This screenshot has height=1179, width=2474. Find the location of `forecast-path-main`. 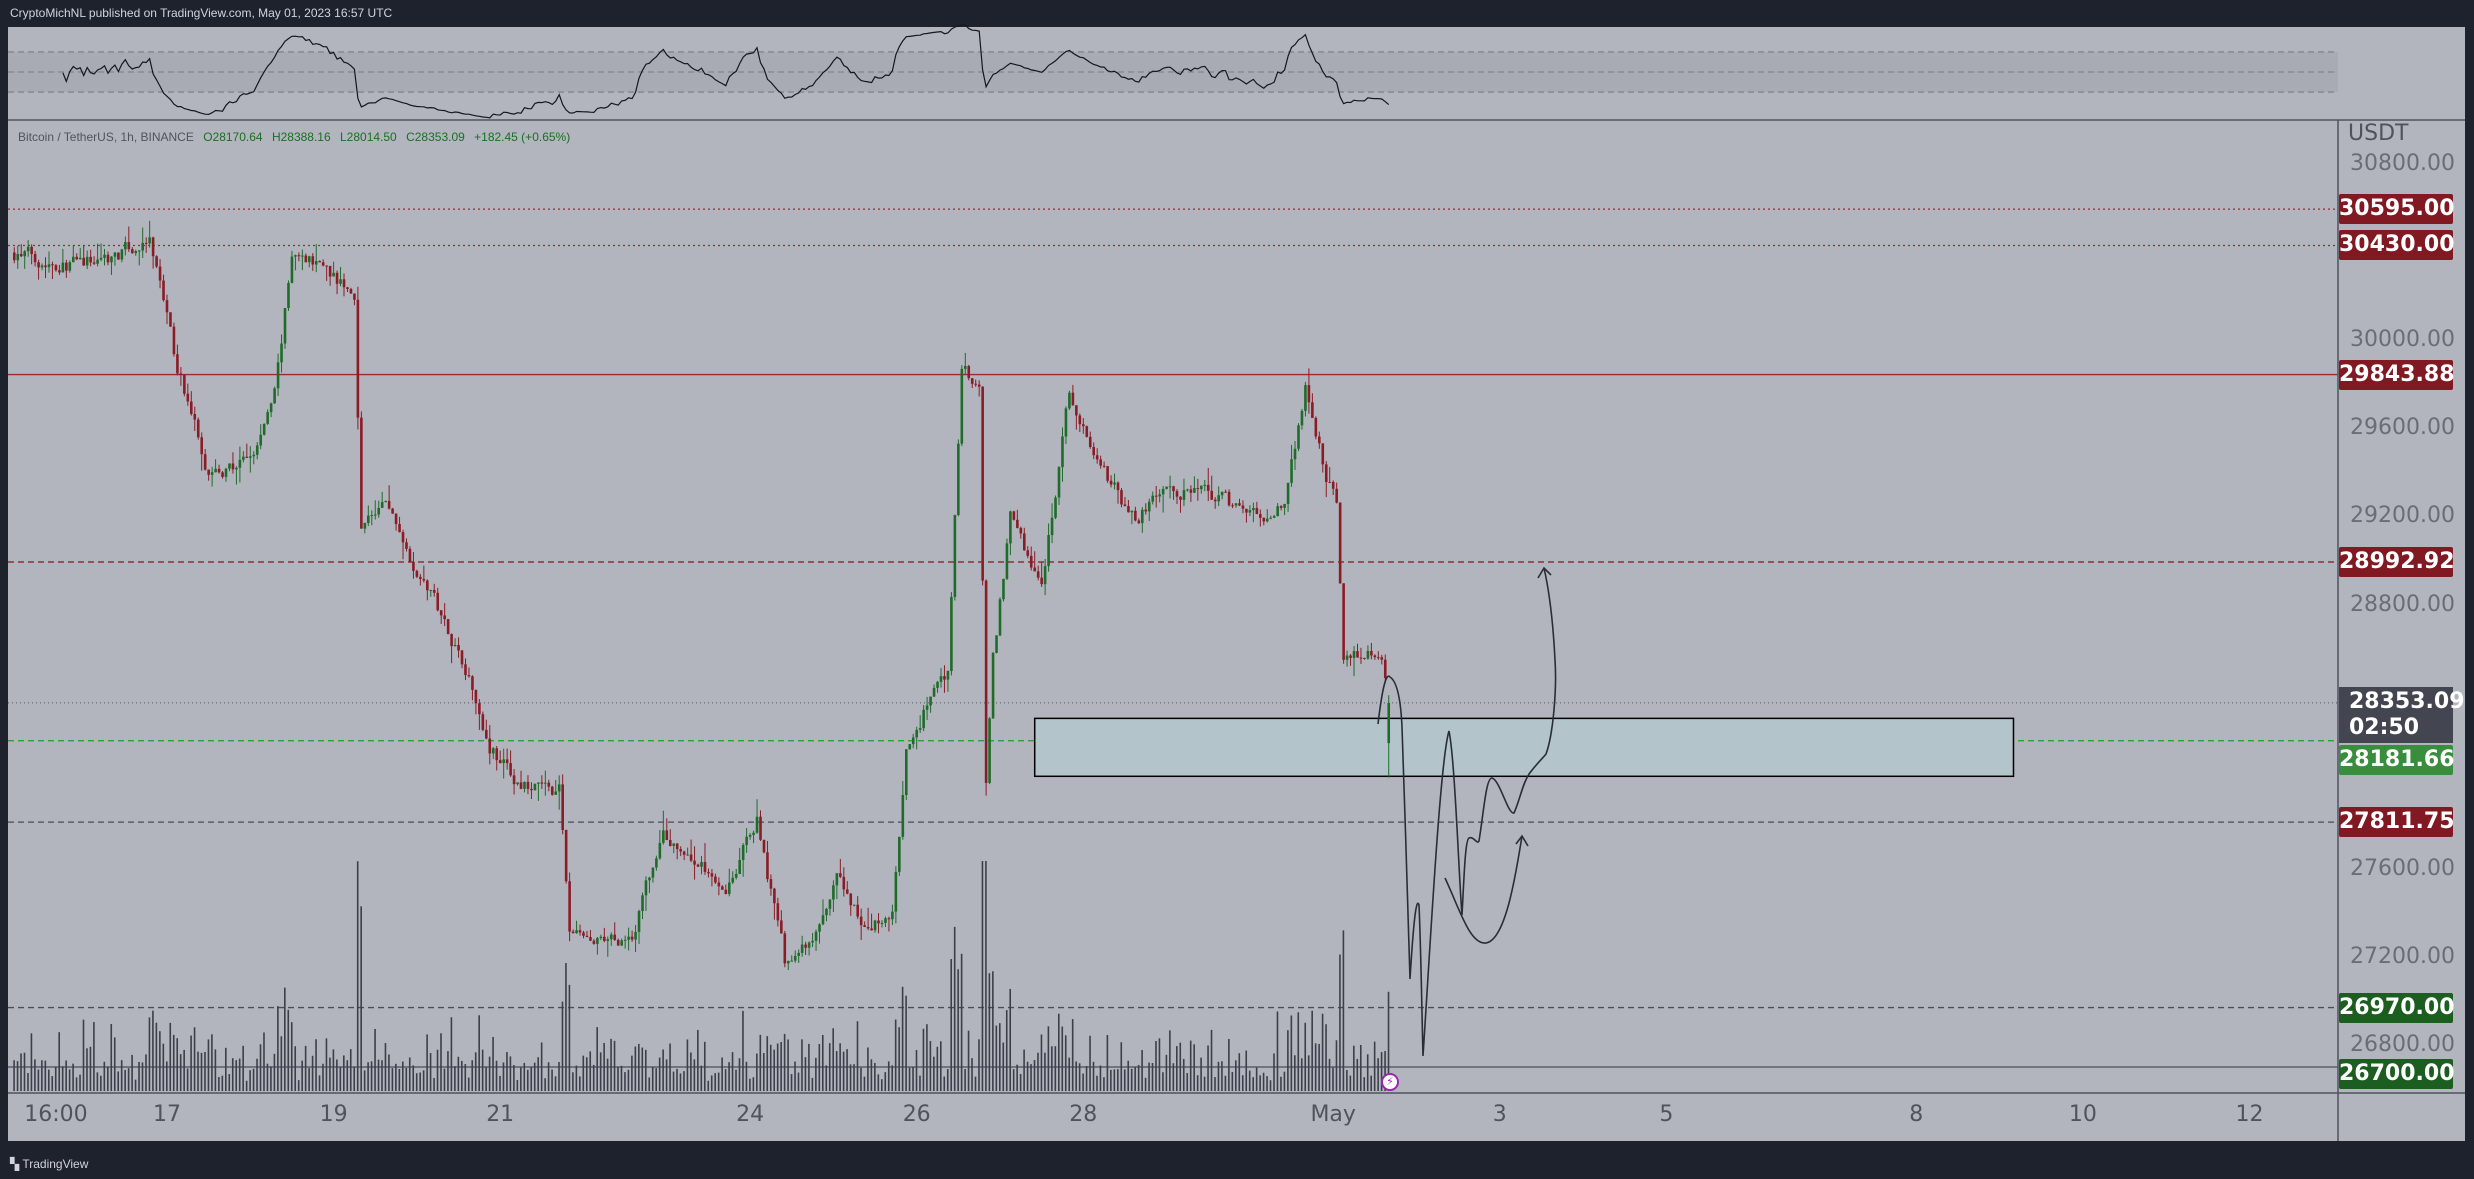

forecast-path-main is located at coordinates (1467, 812).